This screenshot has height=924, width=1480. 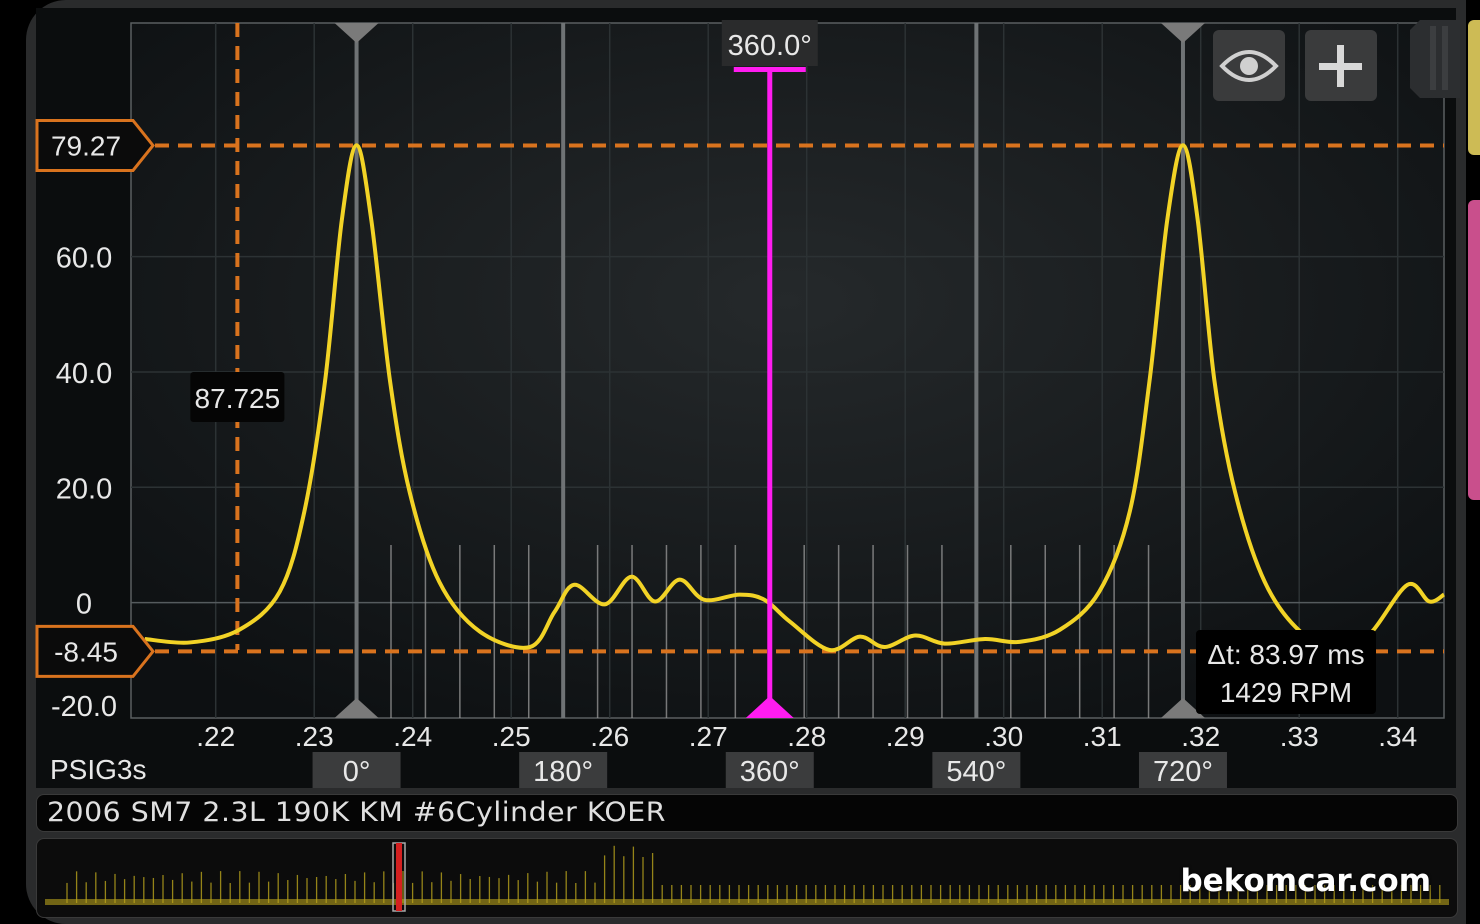 What do you see at coordinates (356, 812) in the screenshot?
I see `capture-title: 2006 SM7 2.3L 190K KM #6Cylinder KOER` at bounding box center [356, 812].